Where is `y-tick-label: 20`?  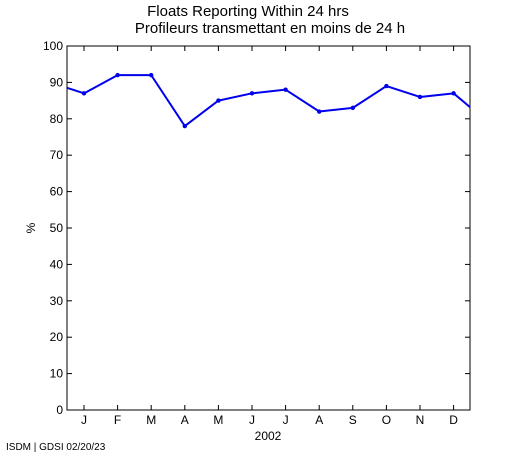 y-tick-label: 20 is located at coordinates (57, 337).